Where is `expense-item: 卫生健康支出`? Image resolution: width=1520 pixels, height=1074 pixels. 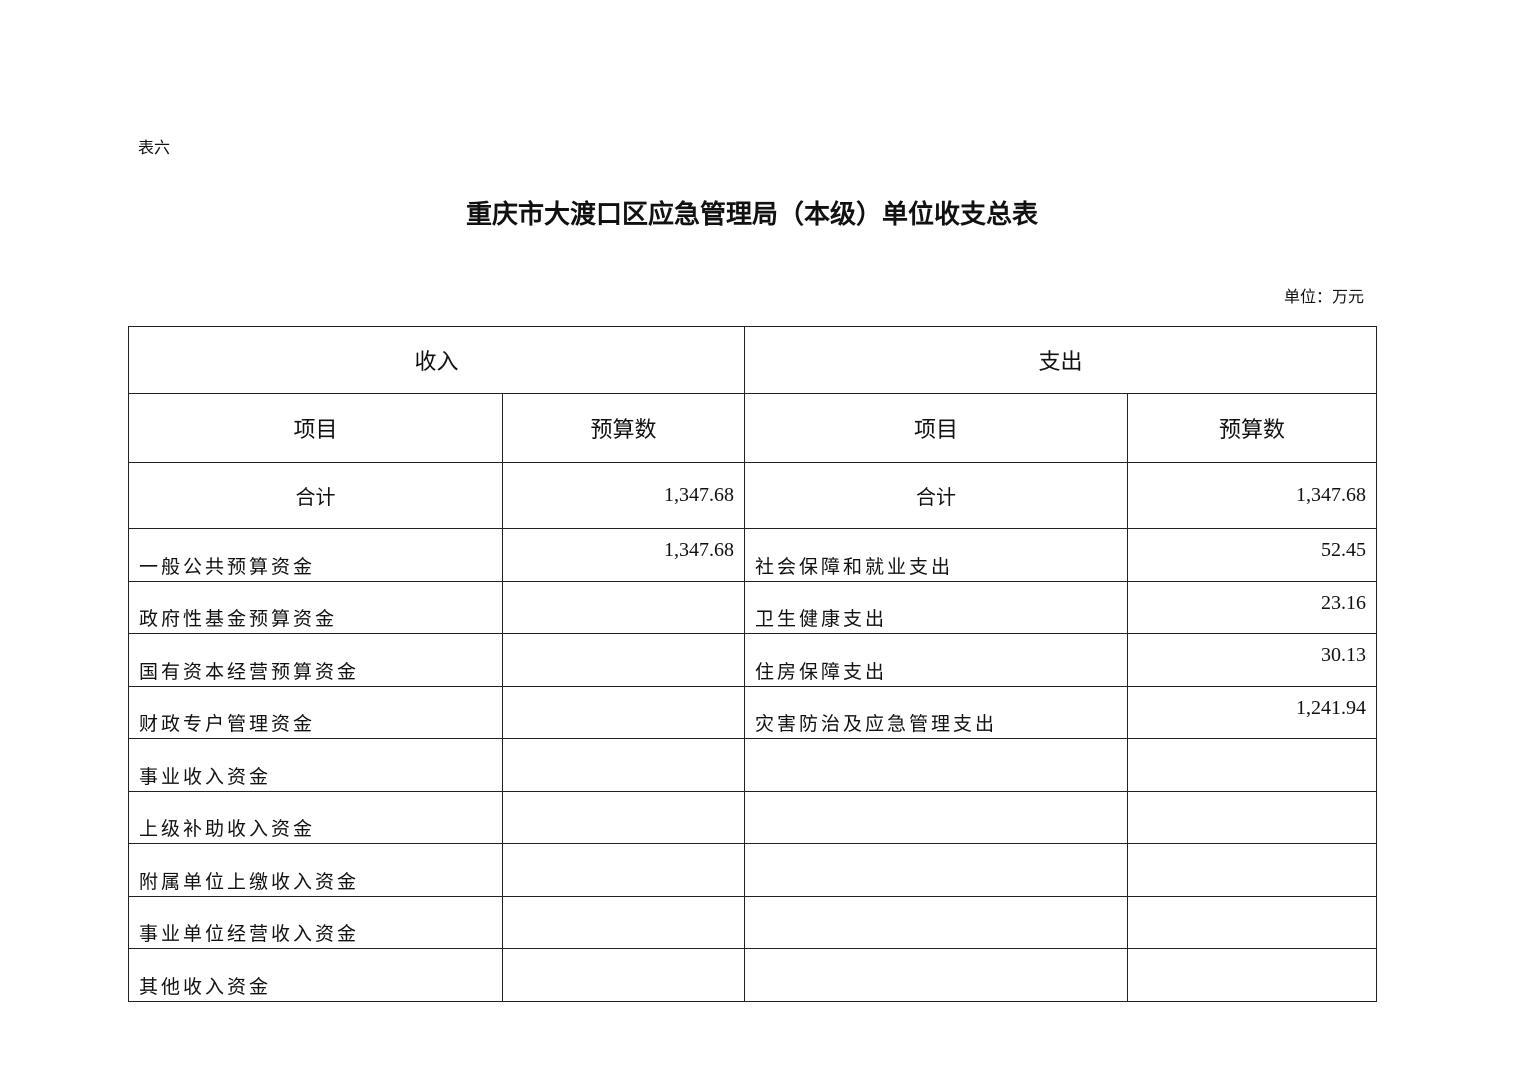 expense-item: 卫生健康支出 is located at coordinates (936, 607).